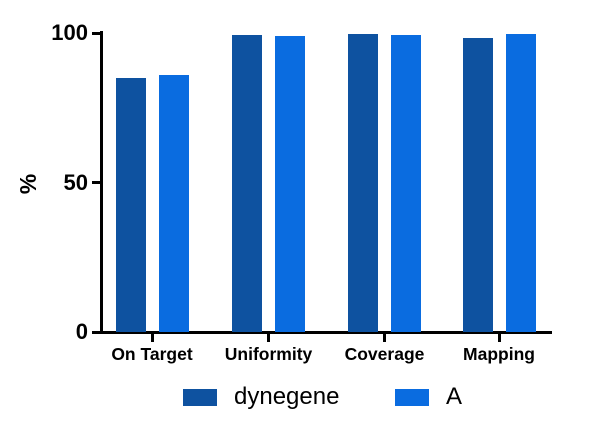 This screenshot has width=600, height=424. Describe the element at coordinates (130, 205) in the screenshot. I see `bar-dynegene-on-target` at that location.